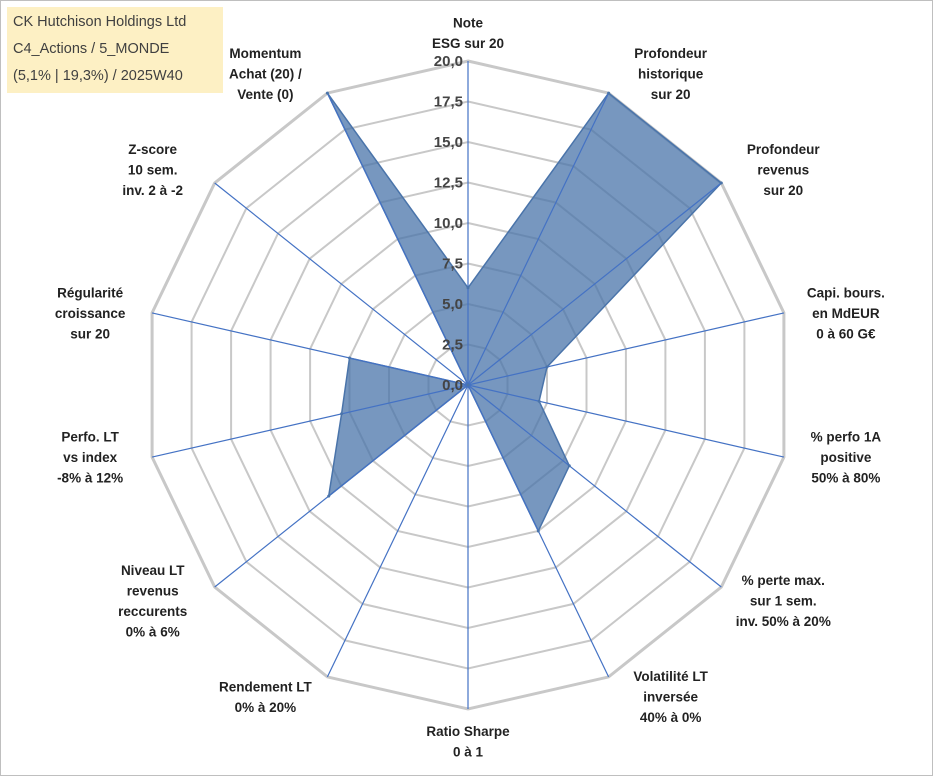  Describe the element at coordinates (448, 183) in the screenshot. I see `tick-label: 12,5` at that location.